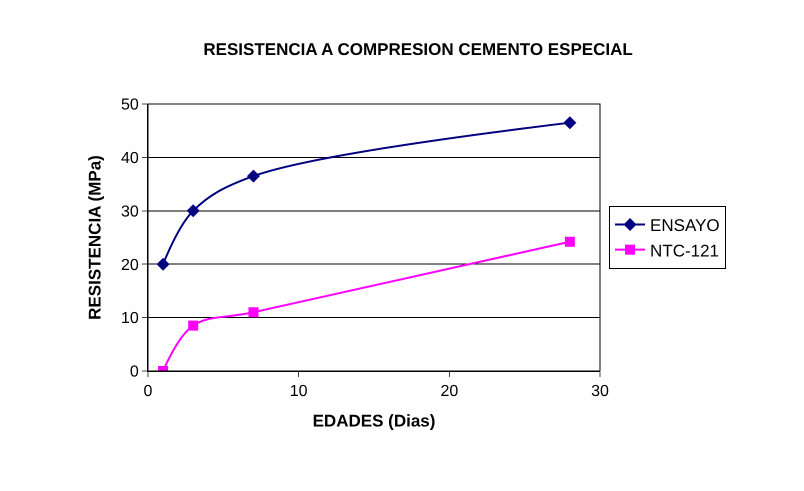 The height and width of the screenshot is (491, 804). I want to click on legend-label: ENSAYO, so click(685, 226).